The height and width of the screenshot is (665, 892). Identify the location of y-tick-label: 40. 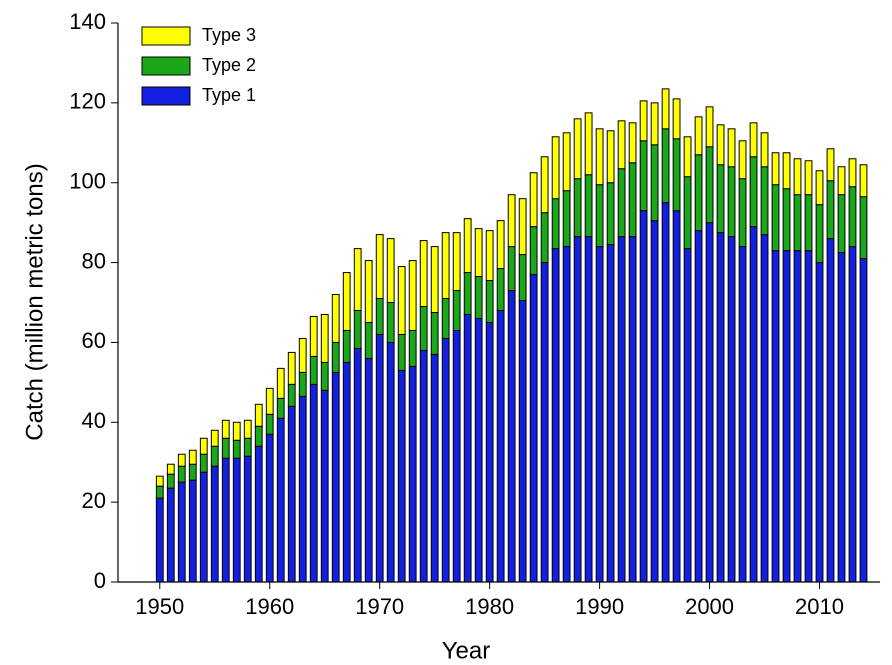
(94, 420).